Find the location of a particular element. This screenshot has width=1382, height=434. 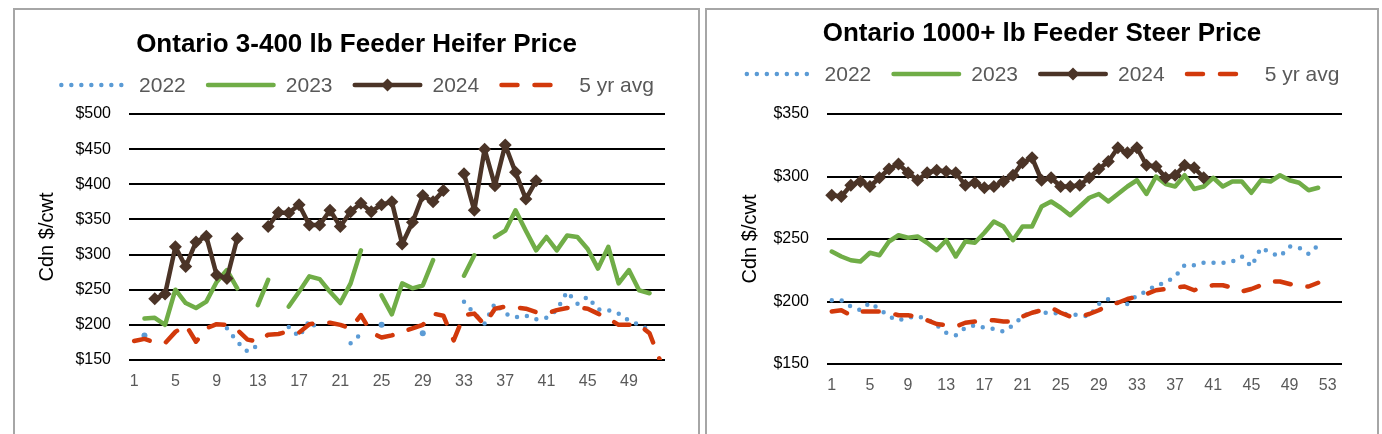

x-tick-label: 41 is located at coordinates (1213, 385).